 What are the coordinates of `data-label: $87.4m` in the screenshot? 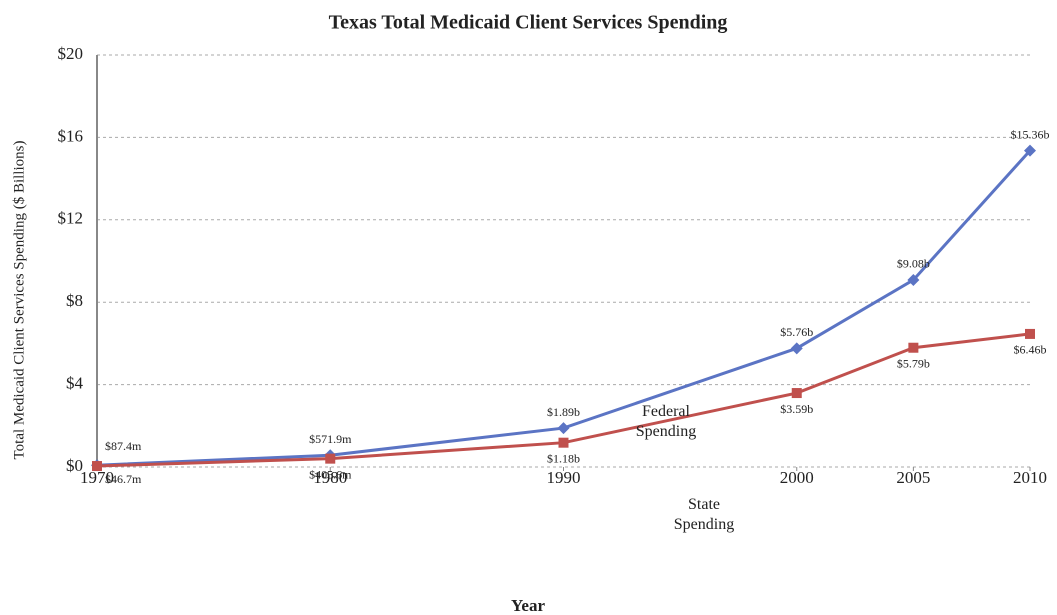 It's located at (123, 446).